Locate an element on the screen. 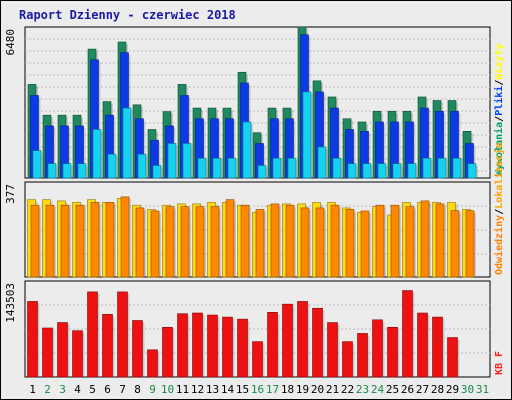 The width and height of the screenshot is (512, 400). x-tick-label: 17 is located at coordinates (272, 389).